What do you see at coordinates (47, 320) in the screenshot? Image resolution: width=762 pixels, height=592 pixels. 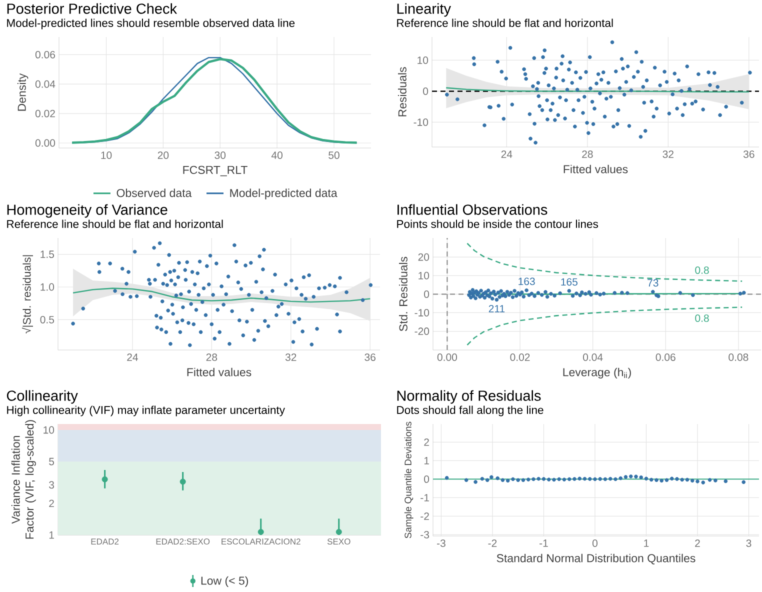 I see `y-tick-label: 0.5` at bounding box center [47, 320].